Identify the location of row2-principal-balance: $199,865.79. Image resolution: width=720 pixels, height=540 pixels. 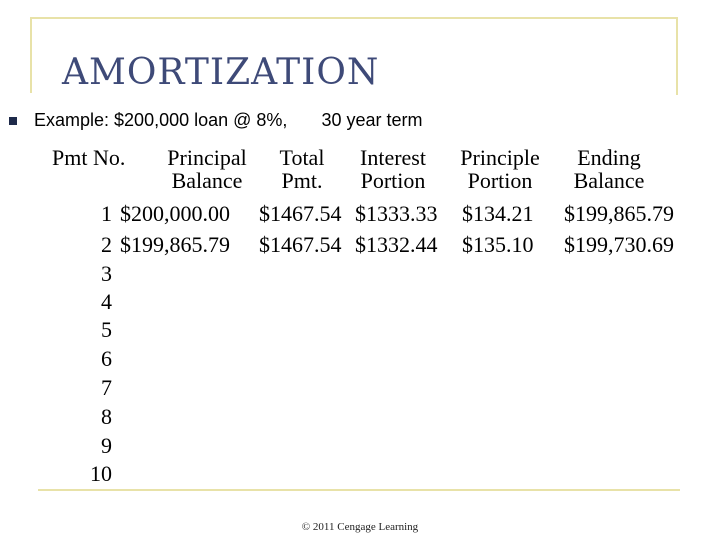
(175, 244).